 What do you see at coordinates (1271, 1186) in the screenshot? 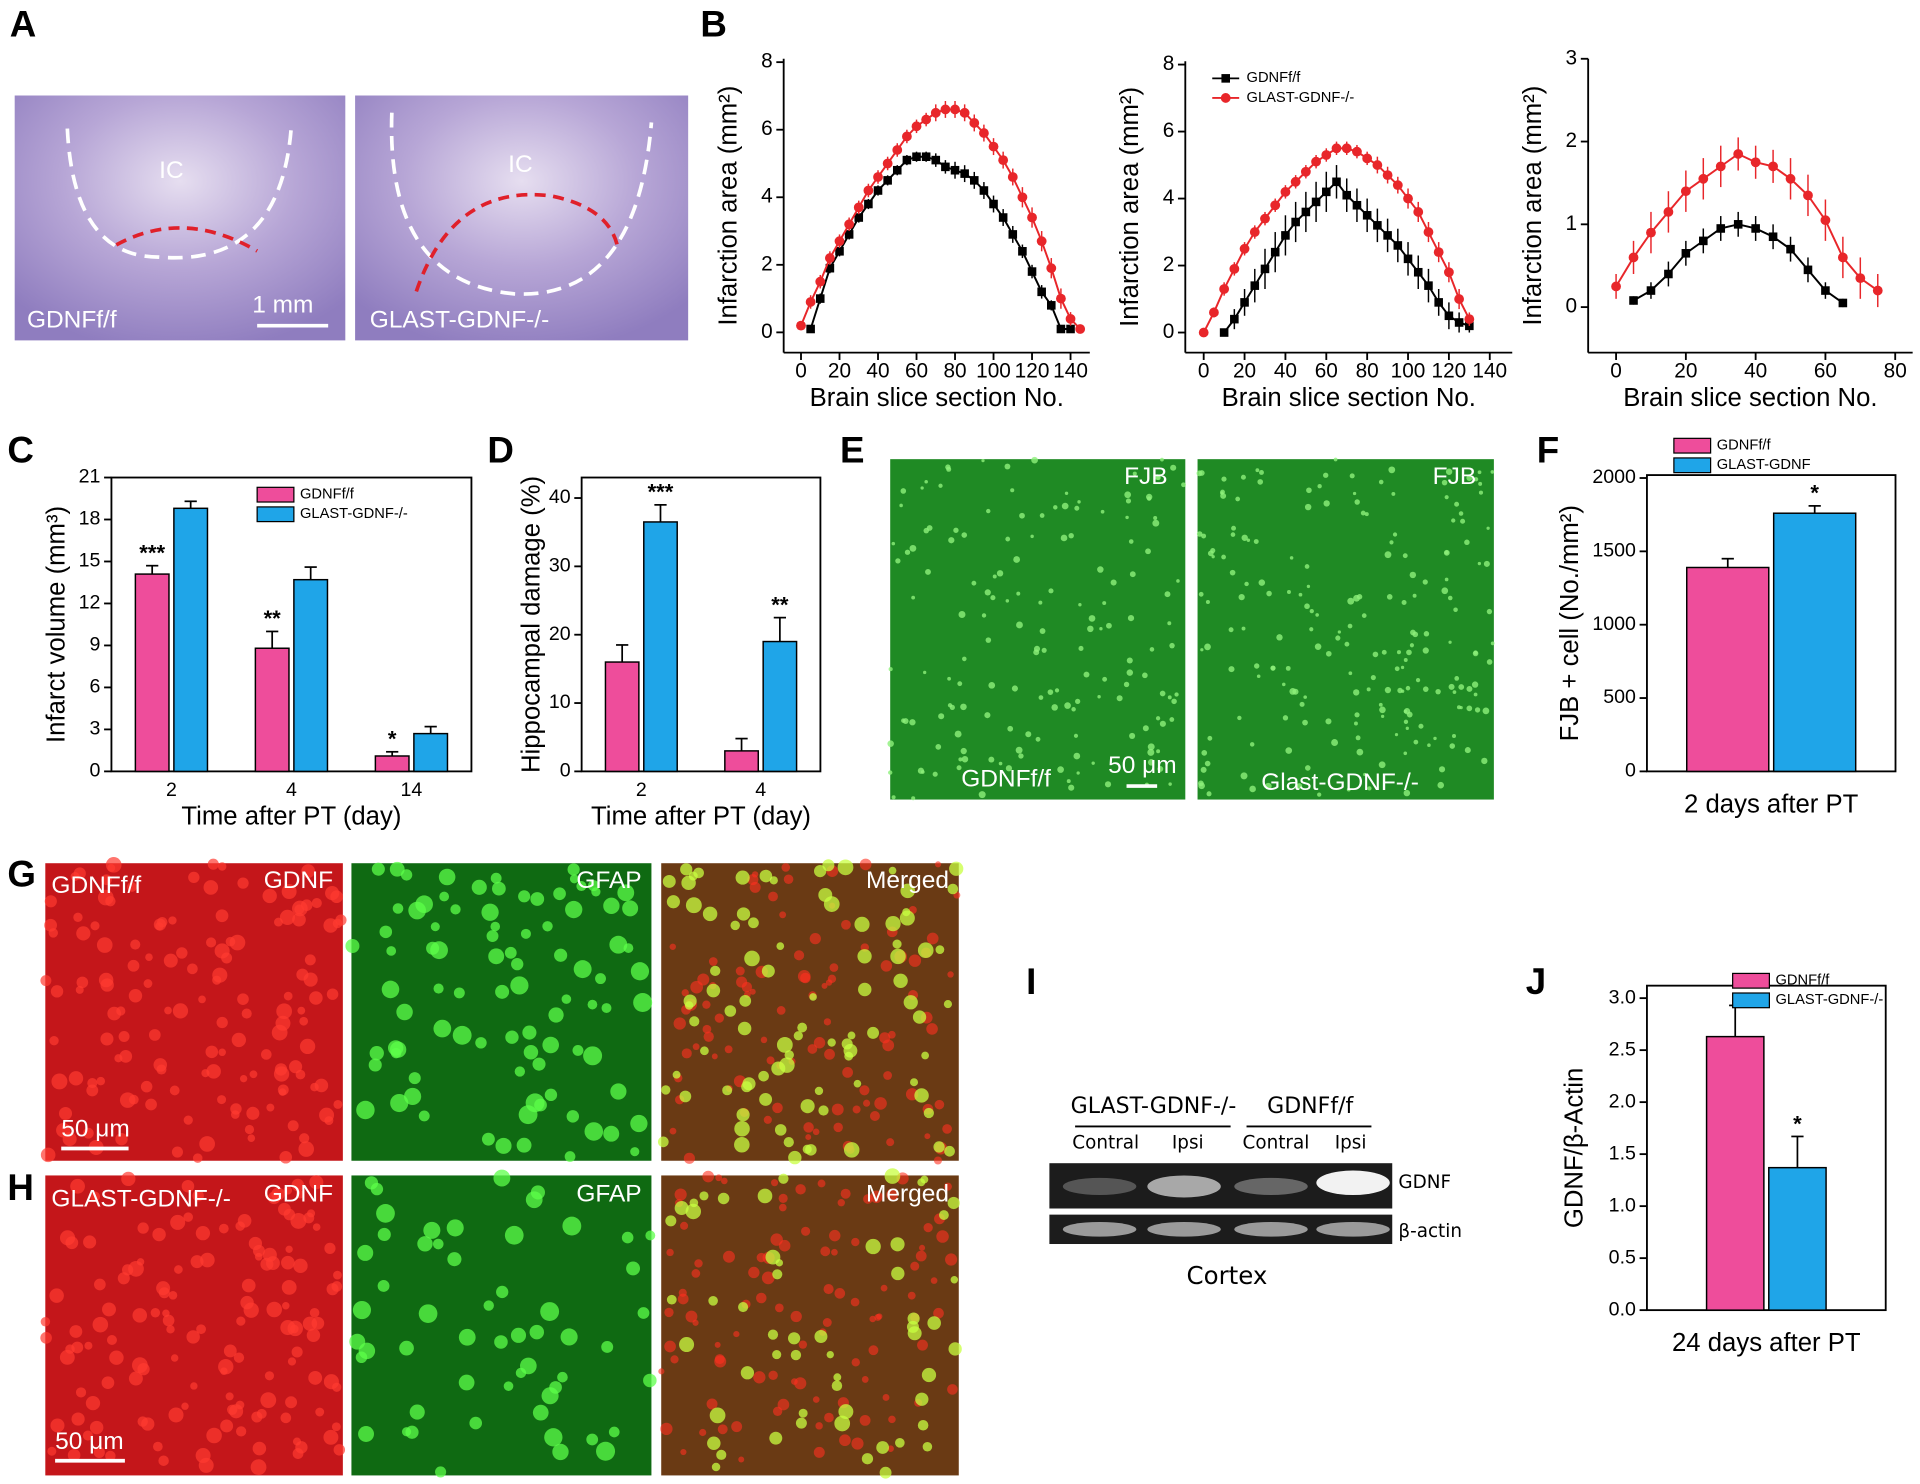
I see `blot-band` at bounding box center [1271, 1186].